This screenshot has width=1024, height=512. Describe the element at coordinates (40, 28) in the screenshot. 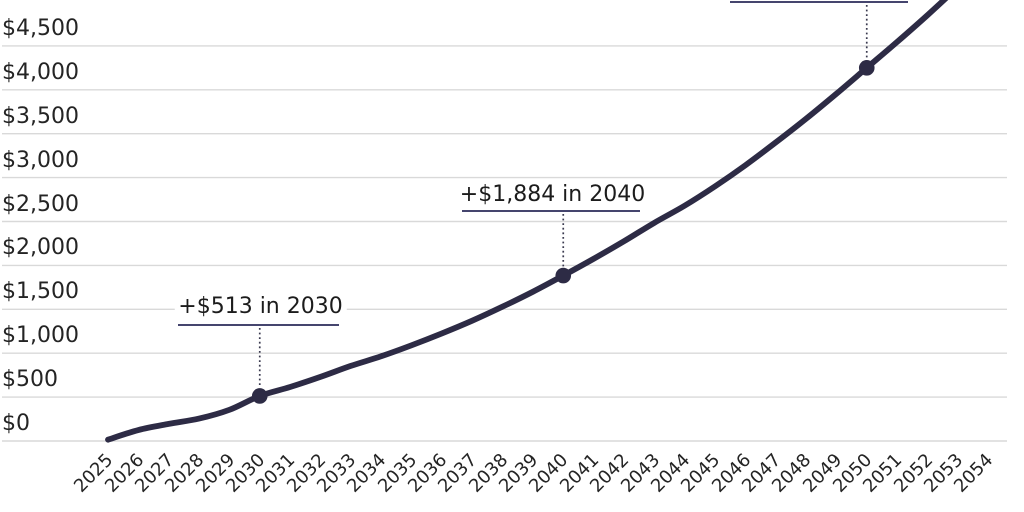

I see `y-axis-tick-label: $4,500` at that location.